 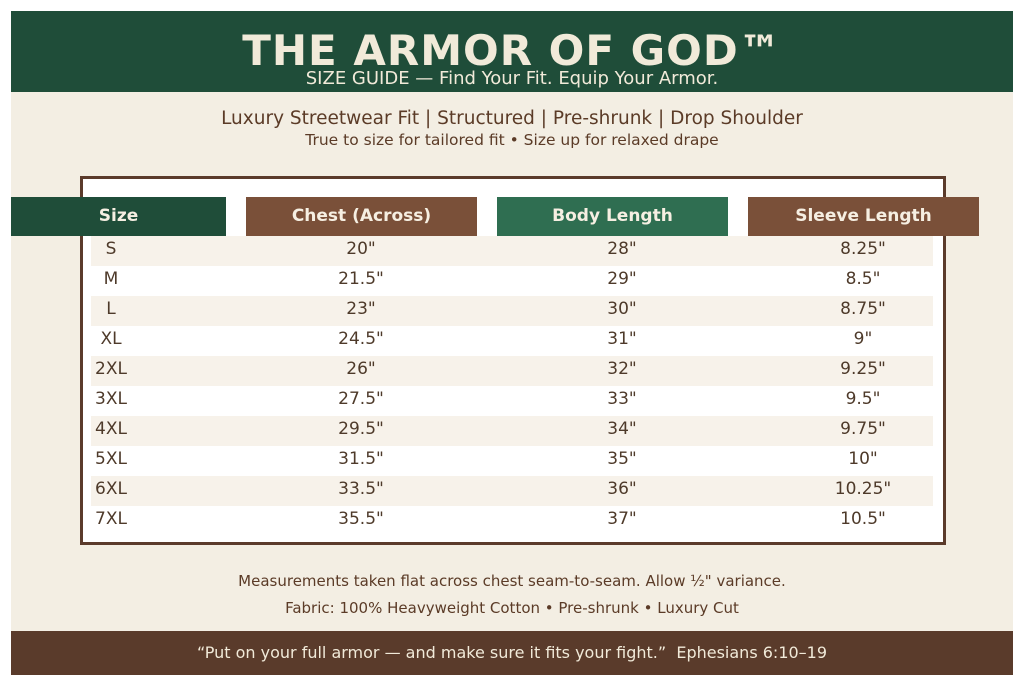 I want to click on chest-cell: 24.5", so click(x=361, y=339).